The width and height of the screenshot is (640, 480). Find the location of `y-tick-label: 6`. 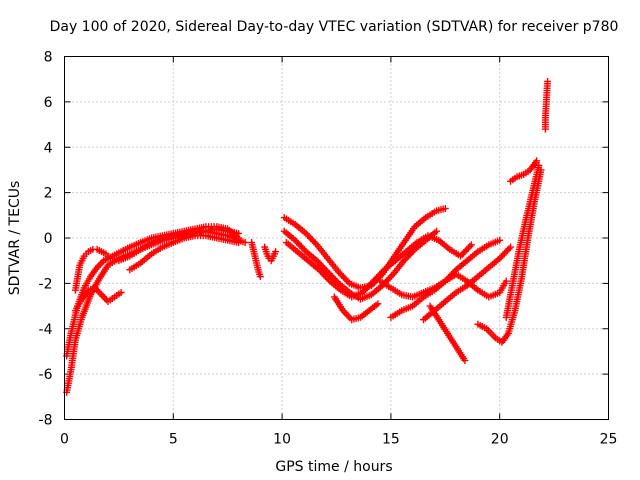

y-tick-label: 6 is located at coordinates (48, 103).